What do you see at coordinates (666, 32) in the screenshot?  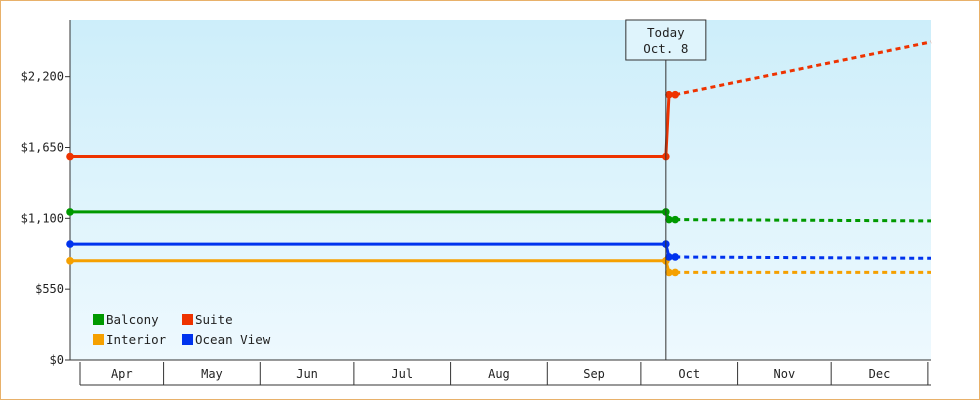 I see `today-label: Today` at bounding box center [666, 32].